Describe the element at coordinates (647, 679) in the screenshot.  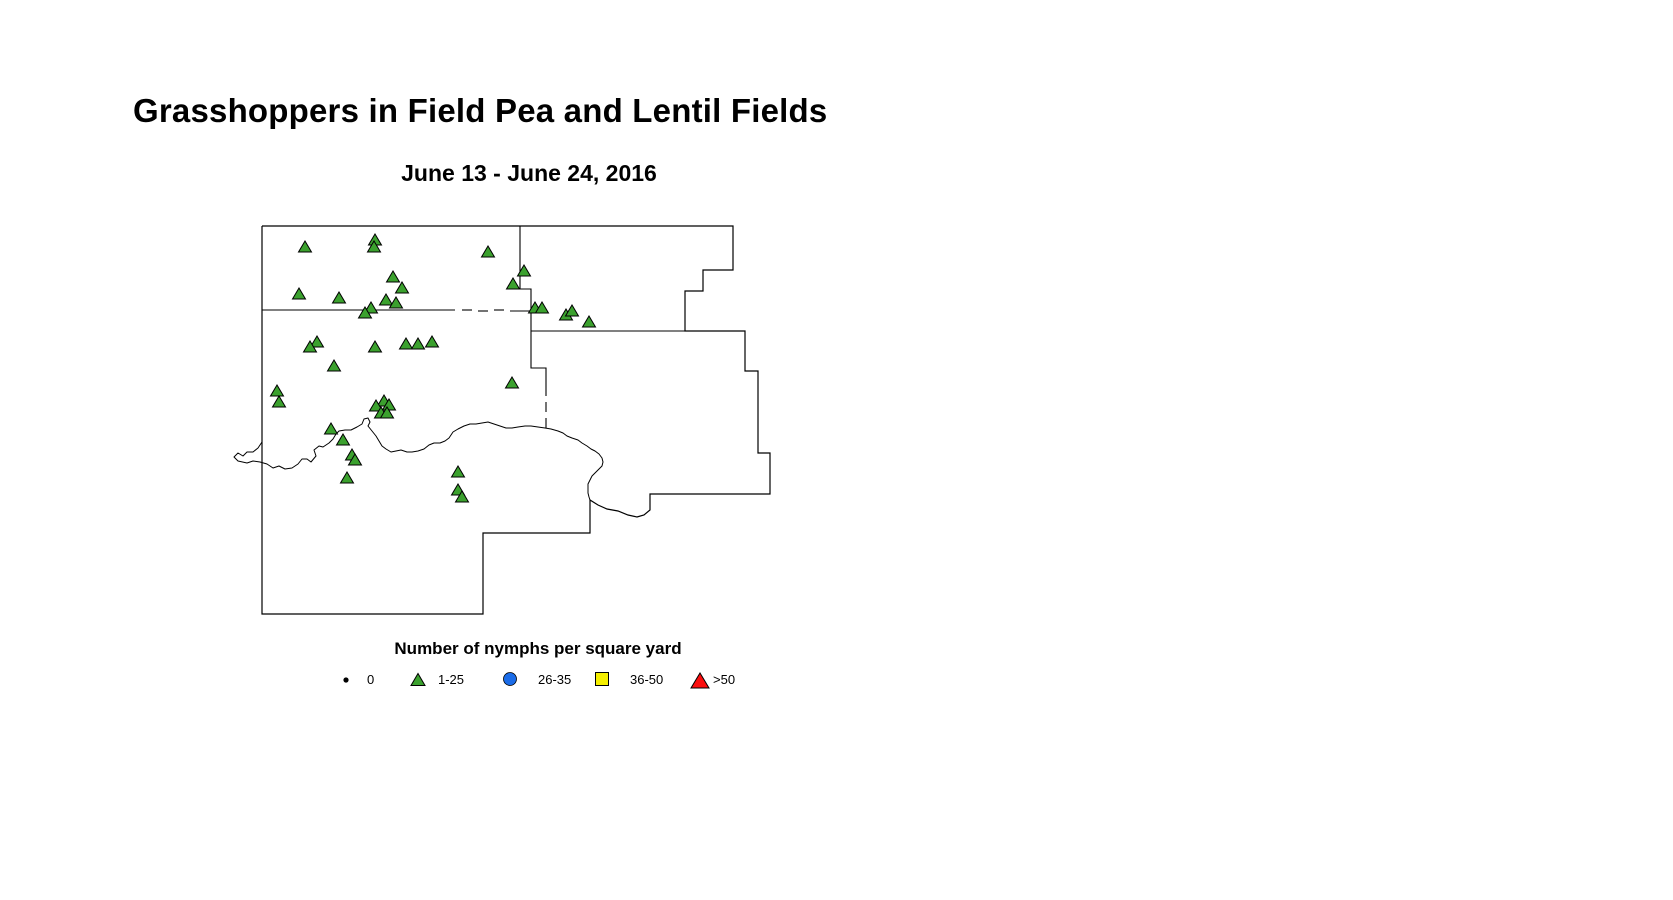
I see `legend-label-36-50: 36-50` at that location.